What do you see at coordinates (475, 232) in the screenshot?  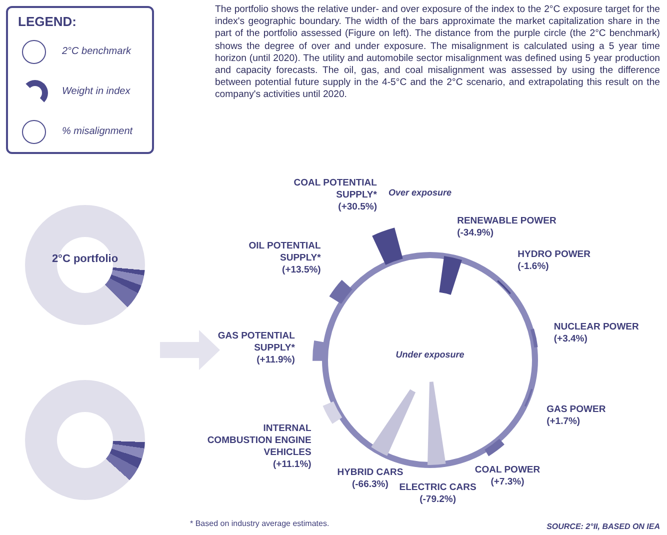 I see `data-label: (-34.9%)` at bounding box center [475, 232].